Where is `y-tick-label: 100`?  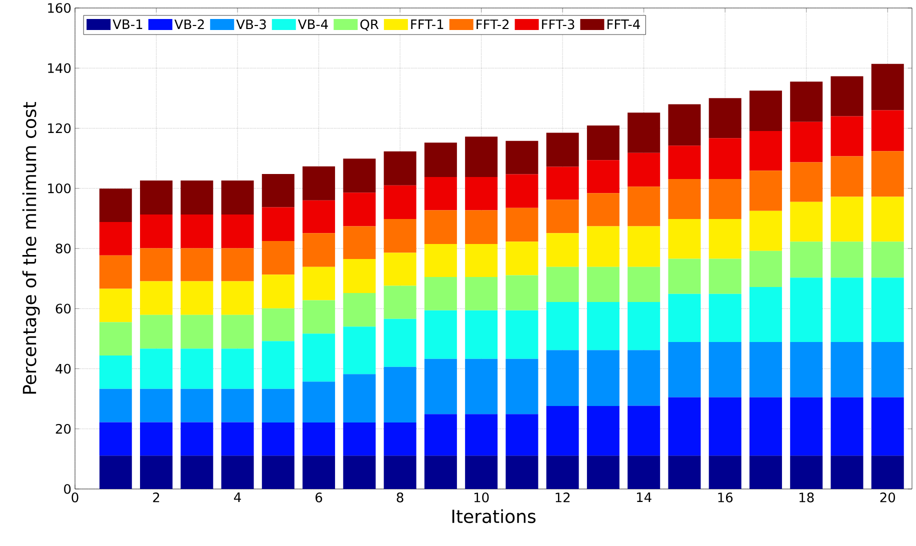 y-tick-label: 100 is located at coordinates (59, 188).